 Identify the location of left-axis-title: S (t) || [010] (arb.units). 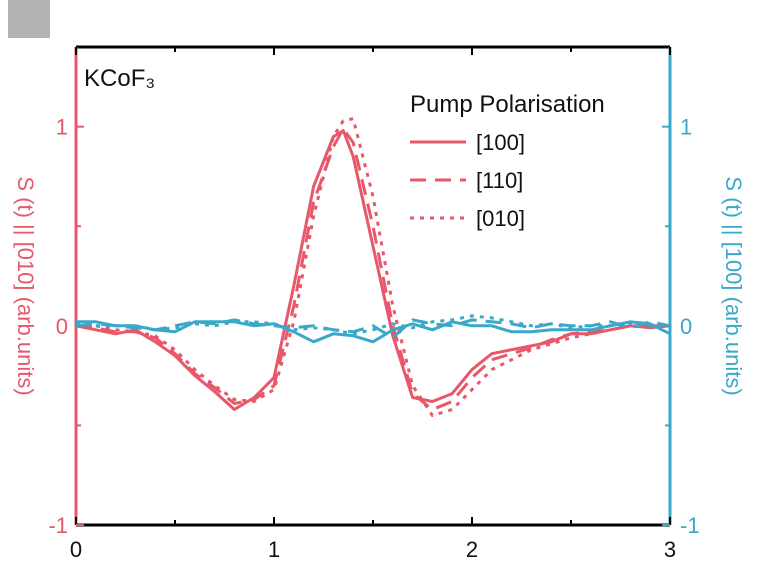
(25, 285).